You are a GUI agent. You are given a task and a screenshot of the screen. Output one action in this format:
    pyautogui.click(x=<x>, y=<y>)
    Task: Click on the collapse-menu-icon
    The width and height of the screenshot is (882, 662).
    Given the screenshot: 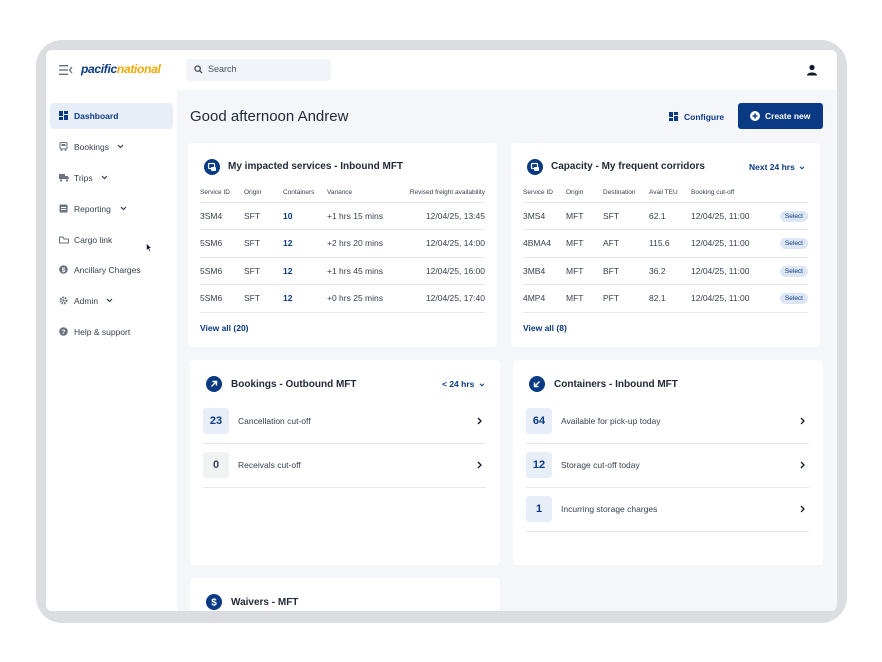 What is the action you would take?
    pyautogui.click(x=66, y=70)
    